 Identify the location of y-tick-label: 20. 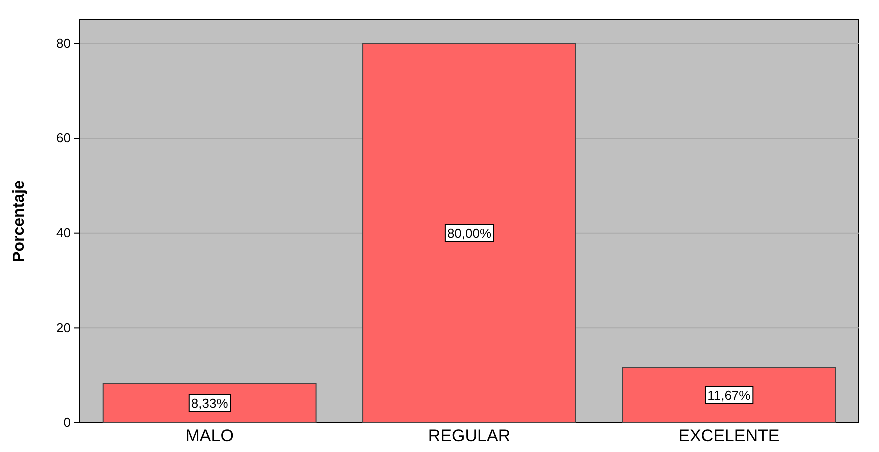
(63, 328).